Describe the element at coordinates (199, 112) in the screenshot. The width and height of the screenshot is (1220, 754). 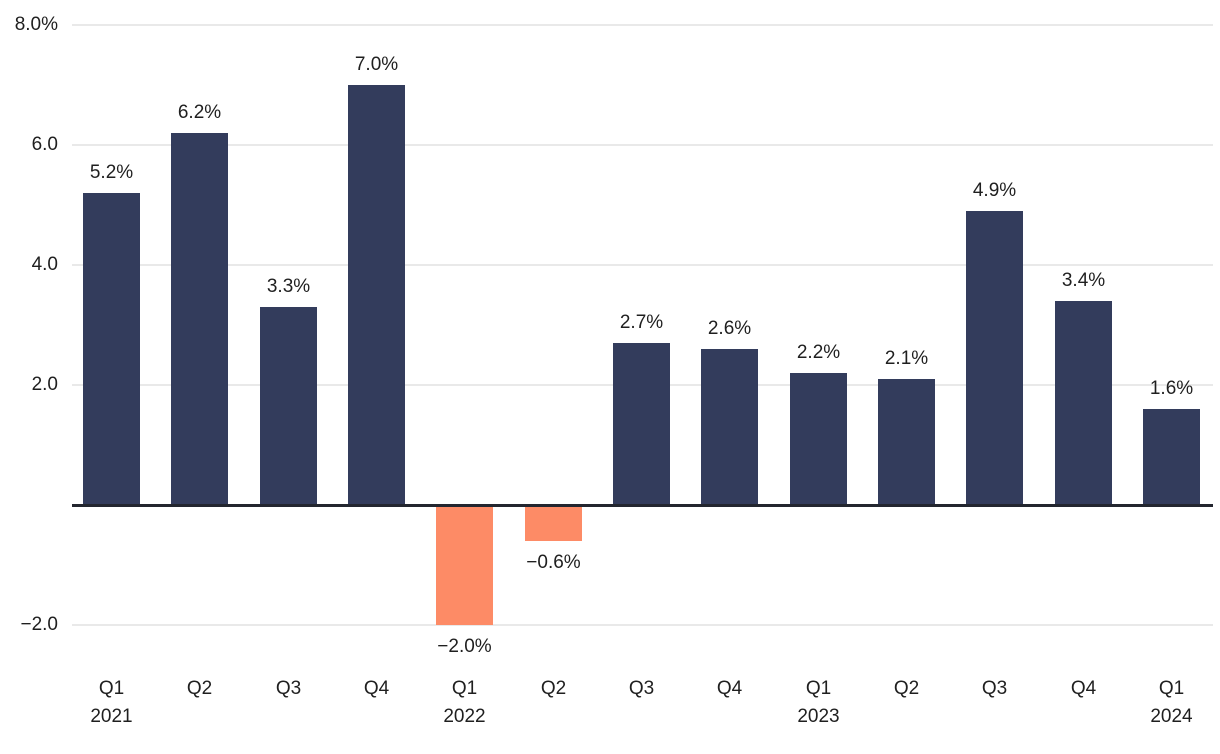
I see `bar-value-label: 6.2%` at that location.